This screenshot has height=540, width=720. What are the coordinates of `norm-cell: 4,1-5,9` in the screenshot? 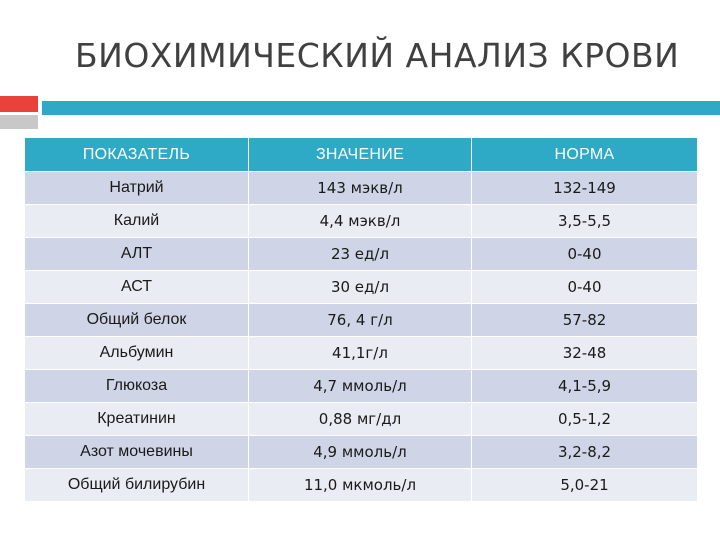 It's located at (584, 386).